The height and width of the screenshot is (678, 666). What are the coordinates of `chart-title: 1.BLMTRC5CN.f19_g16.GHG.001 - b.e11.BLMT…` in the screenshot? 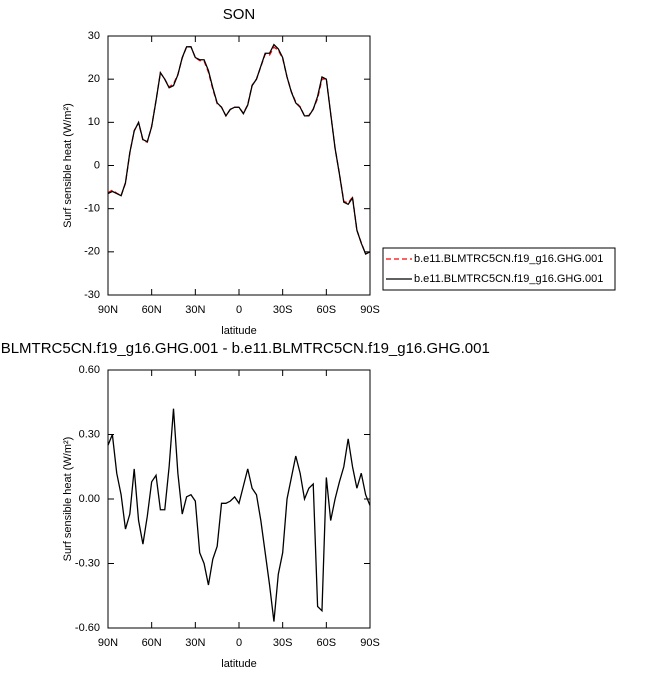 It's located at (245, 348).